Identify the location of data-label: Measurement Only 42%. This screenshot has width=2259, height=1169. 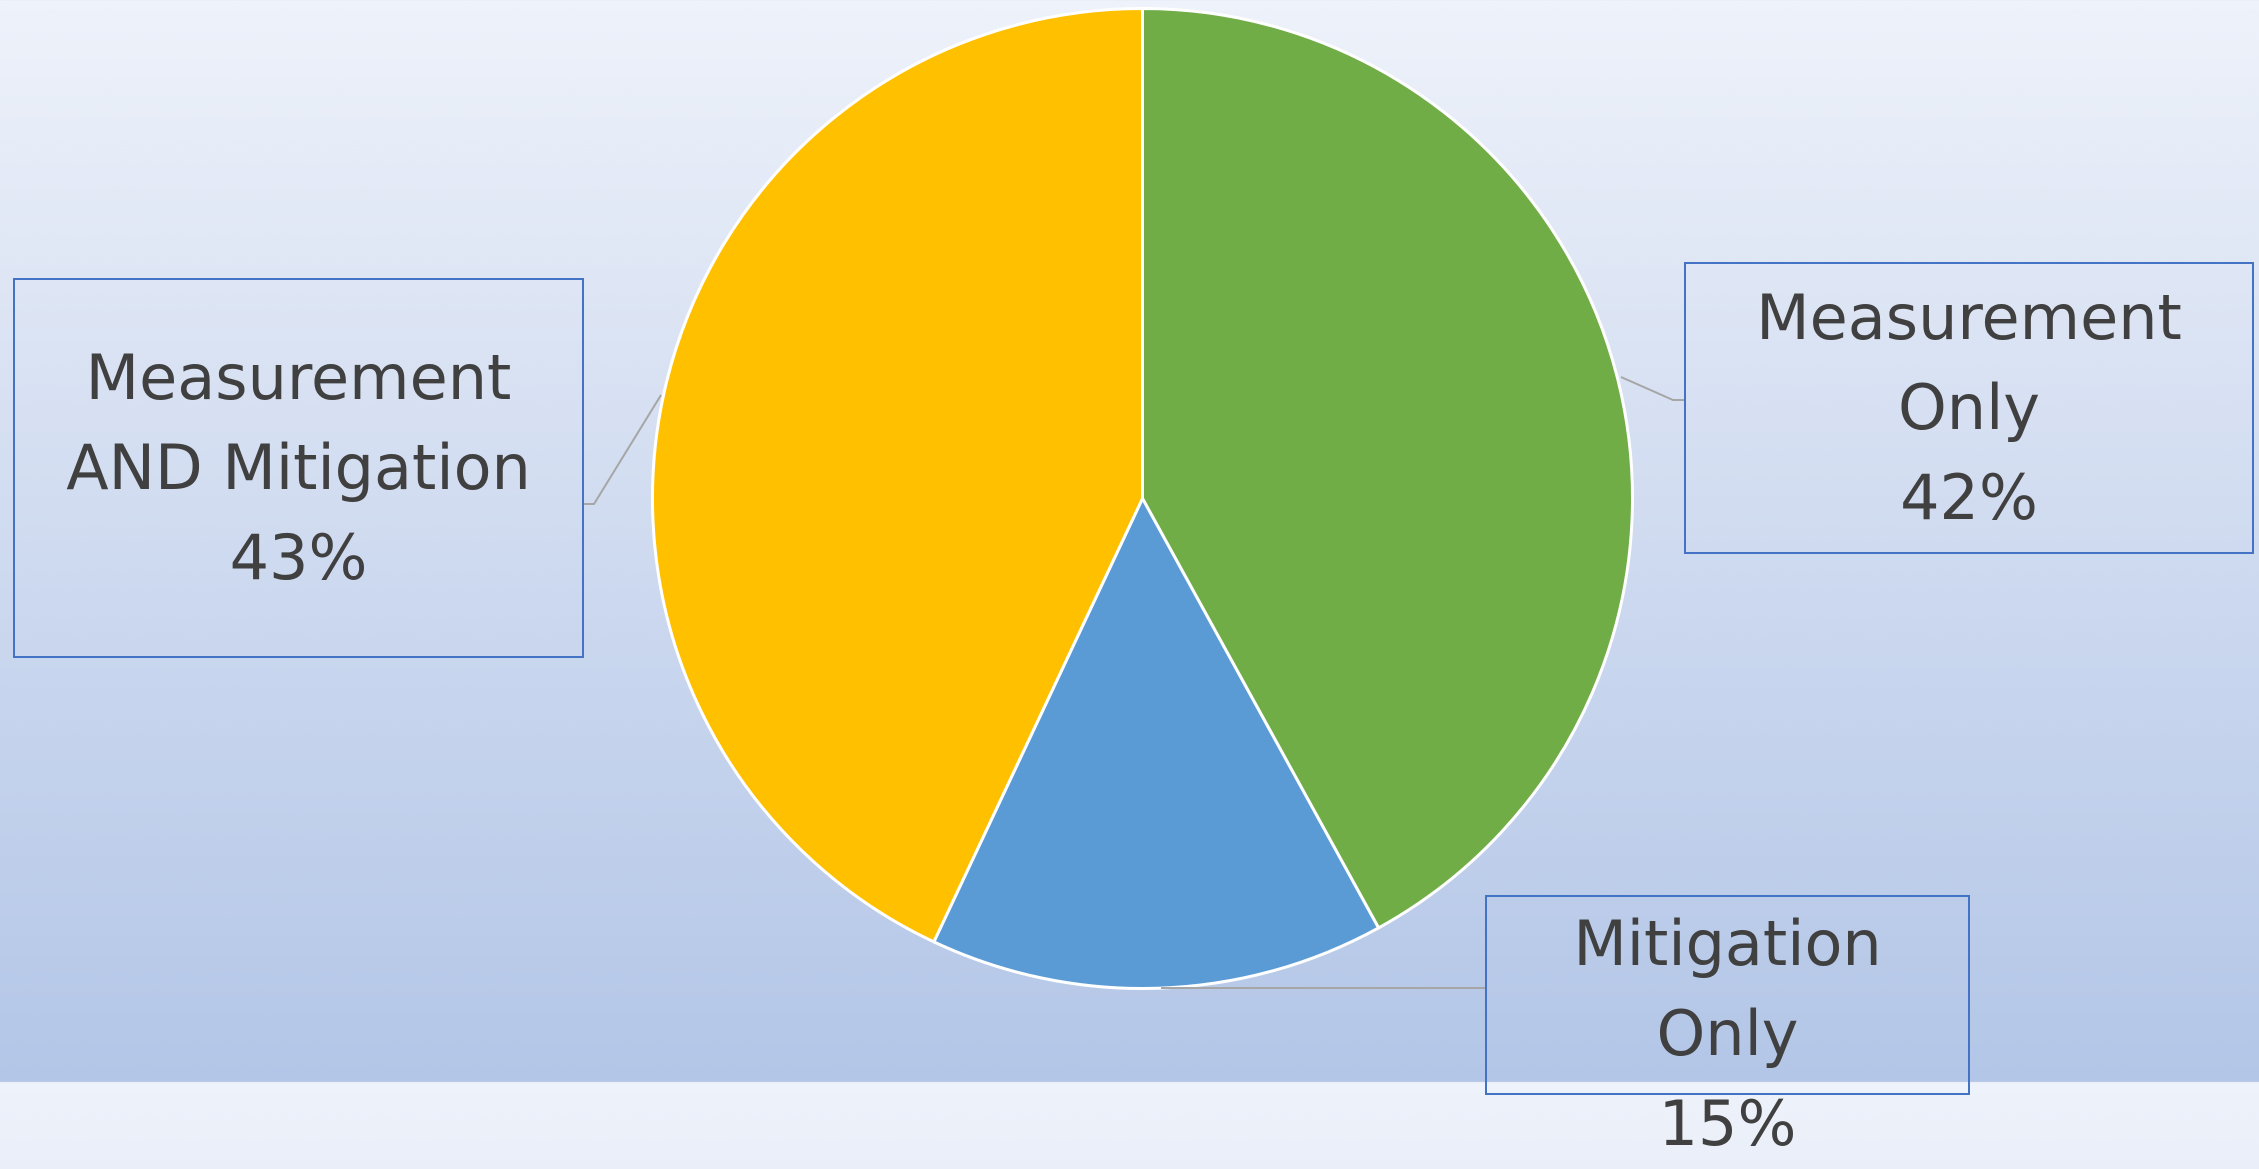
(1969, 408).